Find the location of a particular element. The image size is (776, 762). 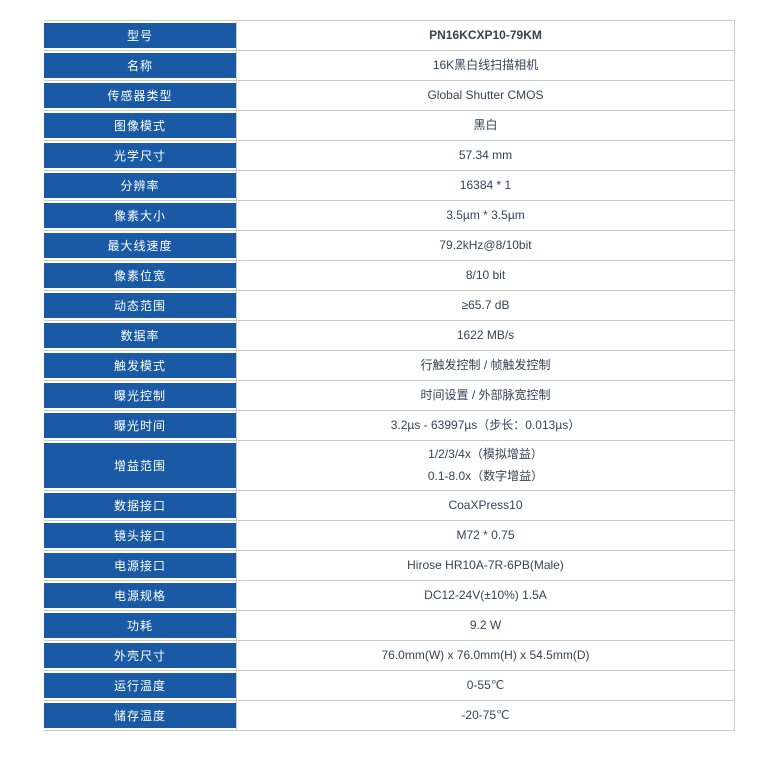

spec-value-line: 8/10 bit is located at coordinates (485, 274).